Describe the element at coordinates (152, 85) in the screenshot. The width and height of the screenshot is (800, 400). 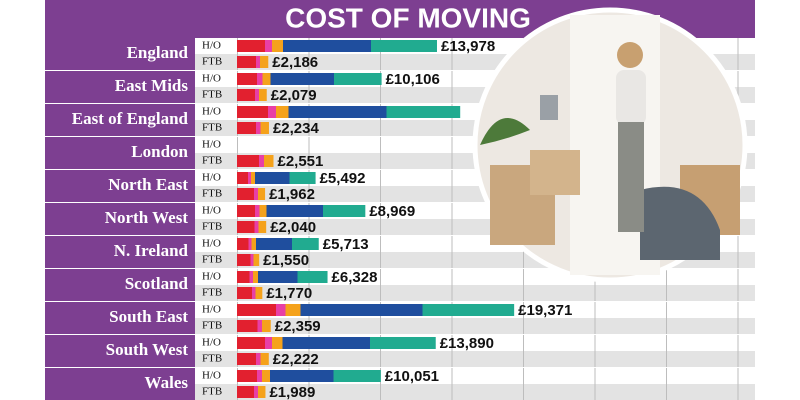
I see `region-label: East Mids` at that location.